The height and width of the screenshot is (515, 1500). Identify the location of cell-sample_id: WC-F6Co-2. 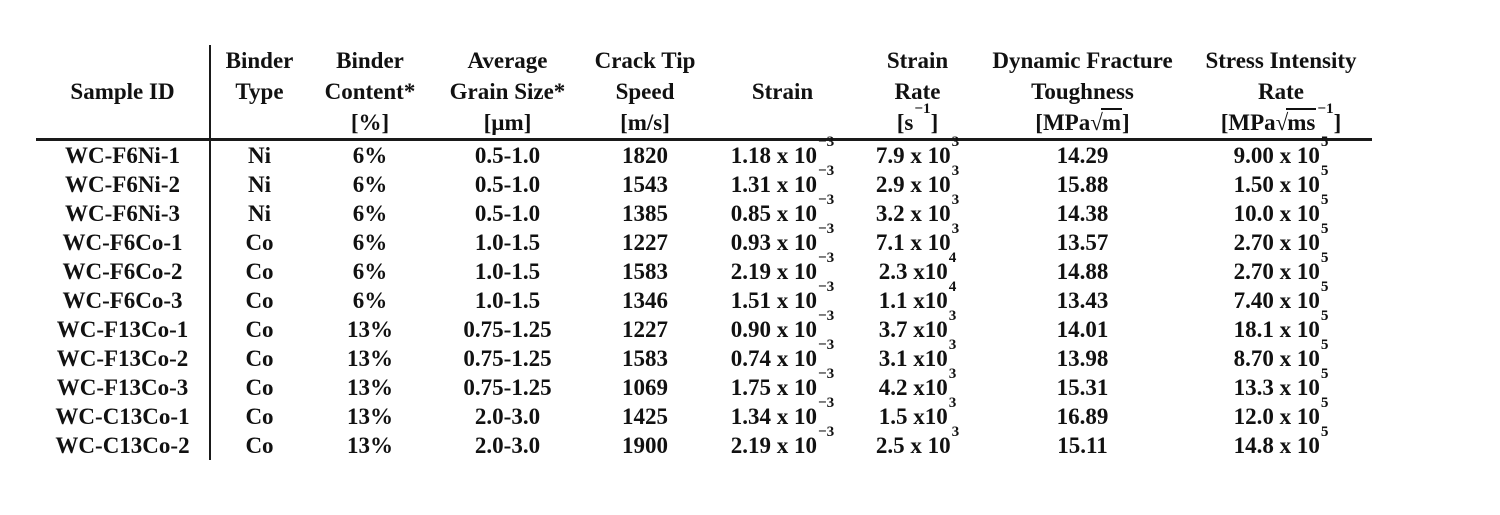
(122, 271).